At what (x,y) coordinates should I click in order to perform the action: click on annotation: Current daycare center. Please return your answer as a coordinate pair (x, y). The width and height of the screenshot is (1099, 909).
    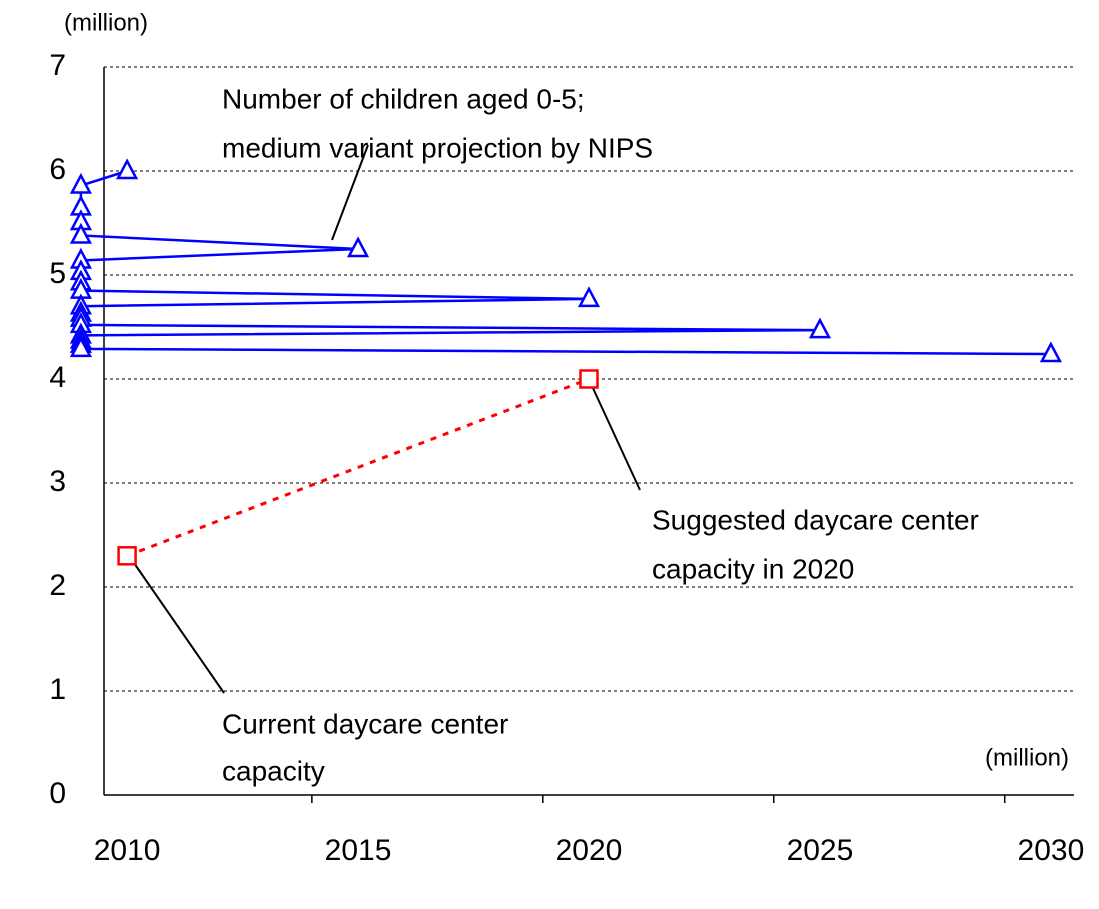
    Looking at the image, I should click on (365, 723).